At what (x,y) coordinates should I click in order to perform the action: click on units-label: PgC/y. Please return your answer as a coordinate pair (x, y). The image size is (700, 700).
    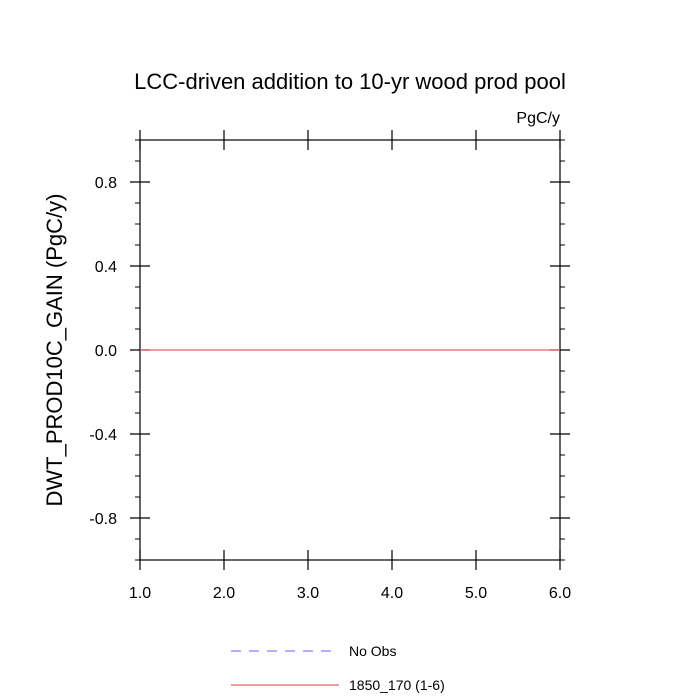
    Looking at the image, I should click on (538, 118).